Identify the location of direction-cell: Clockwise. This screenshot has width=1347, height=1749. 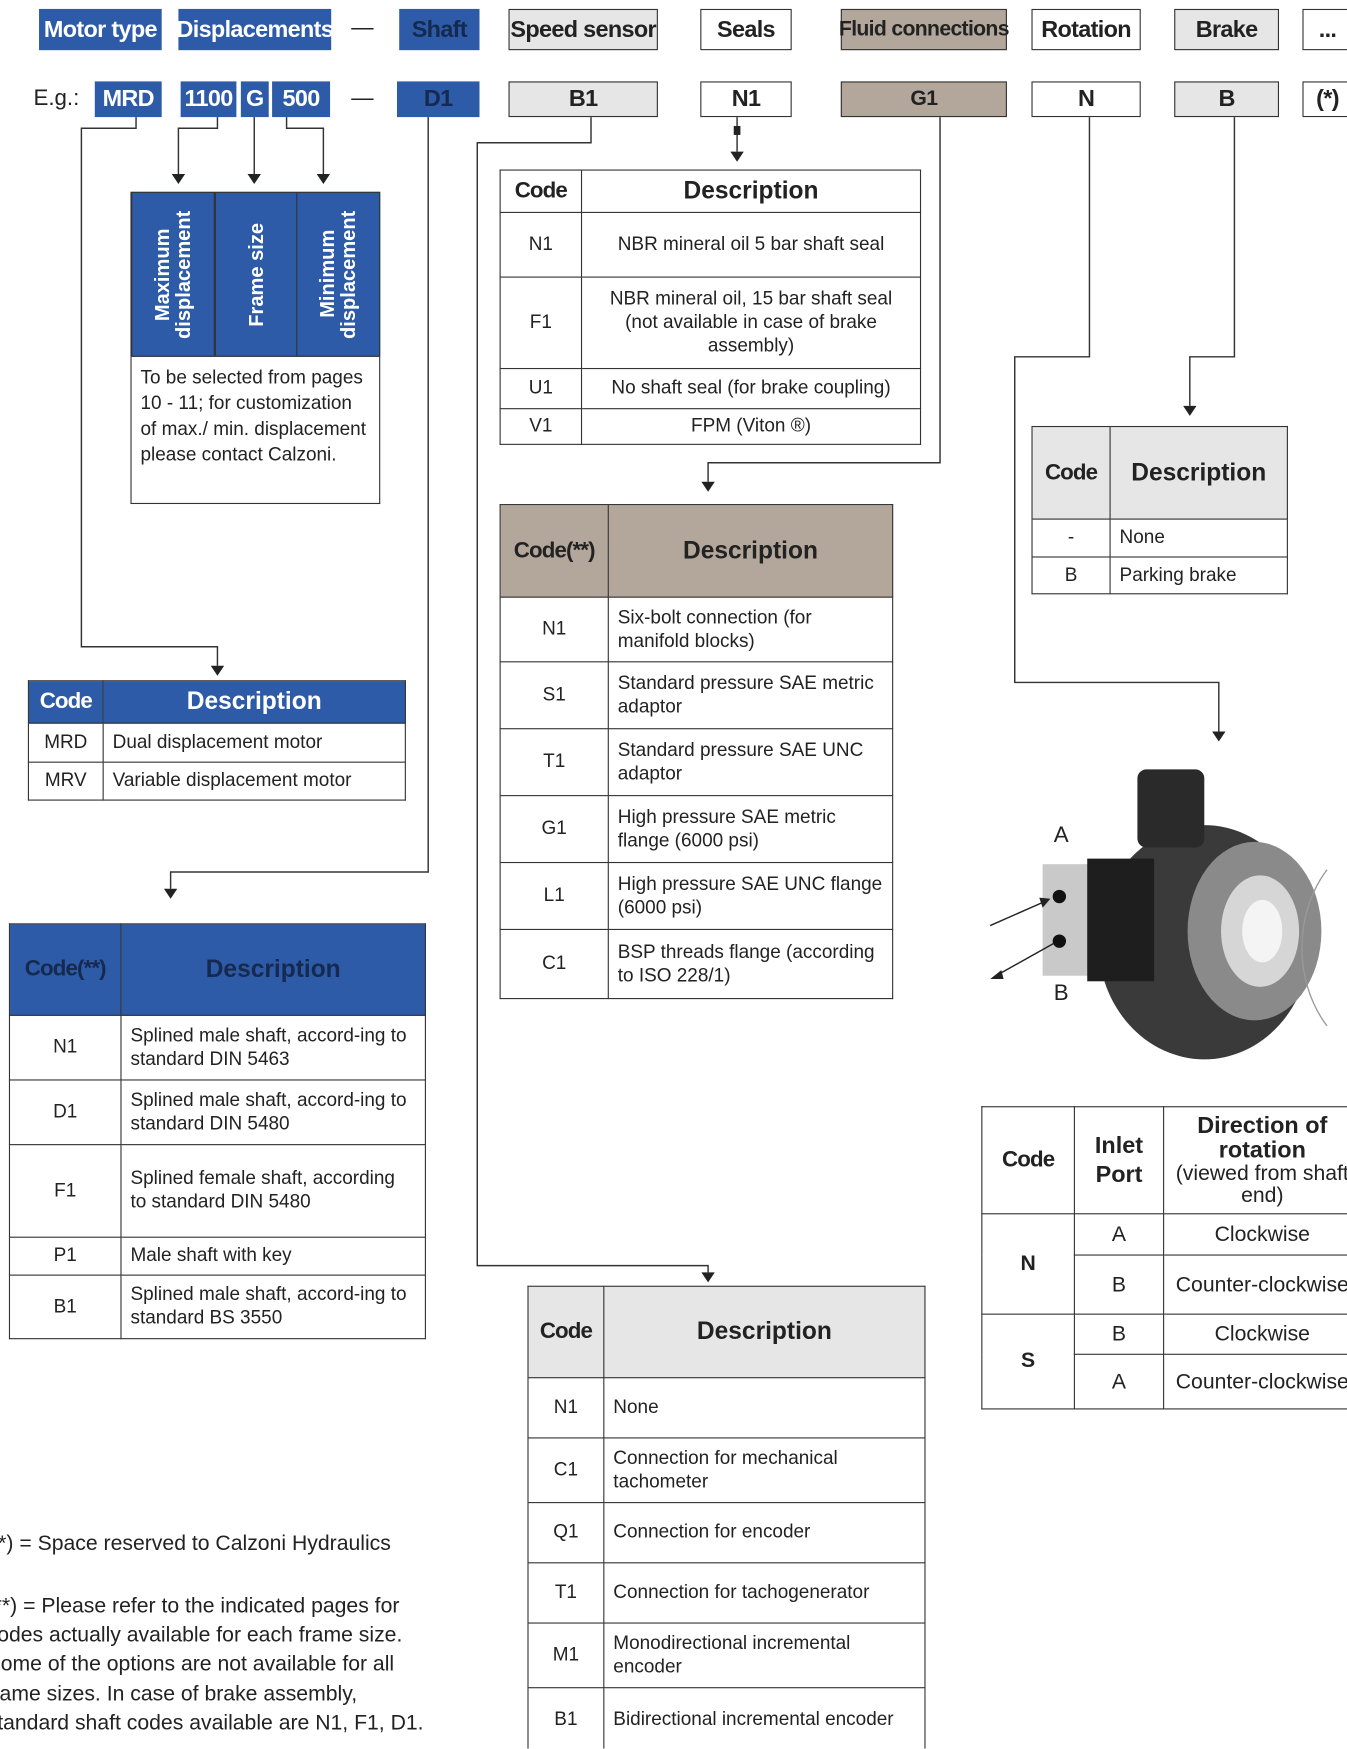
(1255, 1234).